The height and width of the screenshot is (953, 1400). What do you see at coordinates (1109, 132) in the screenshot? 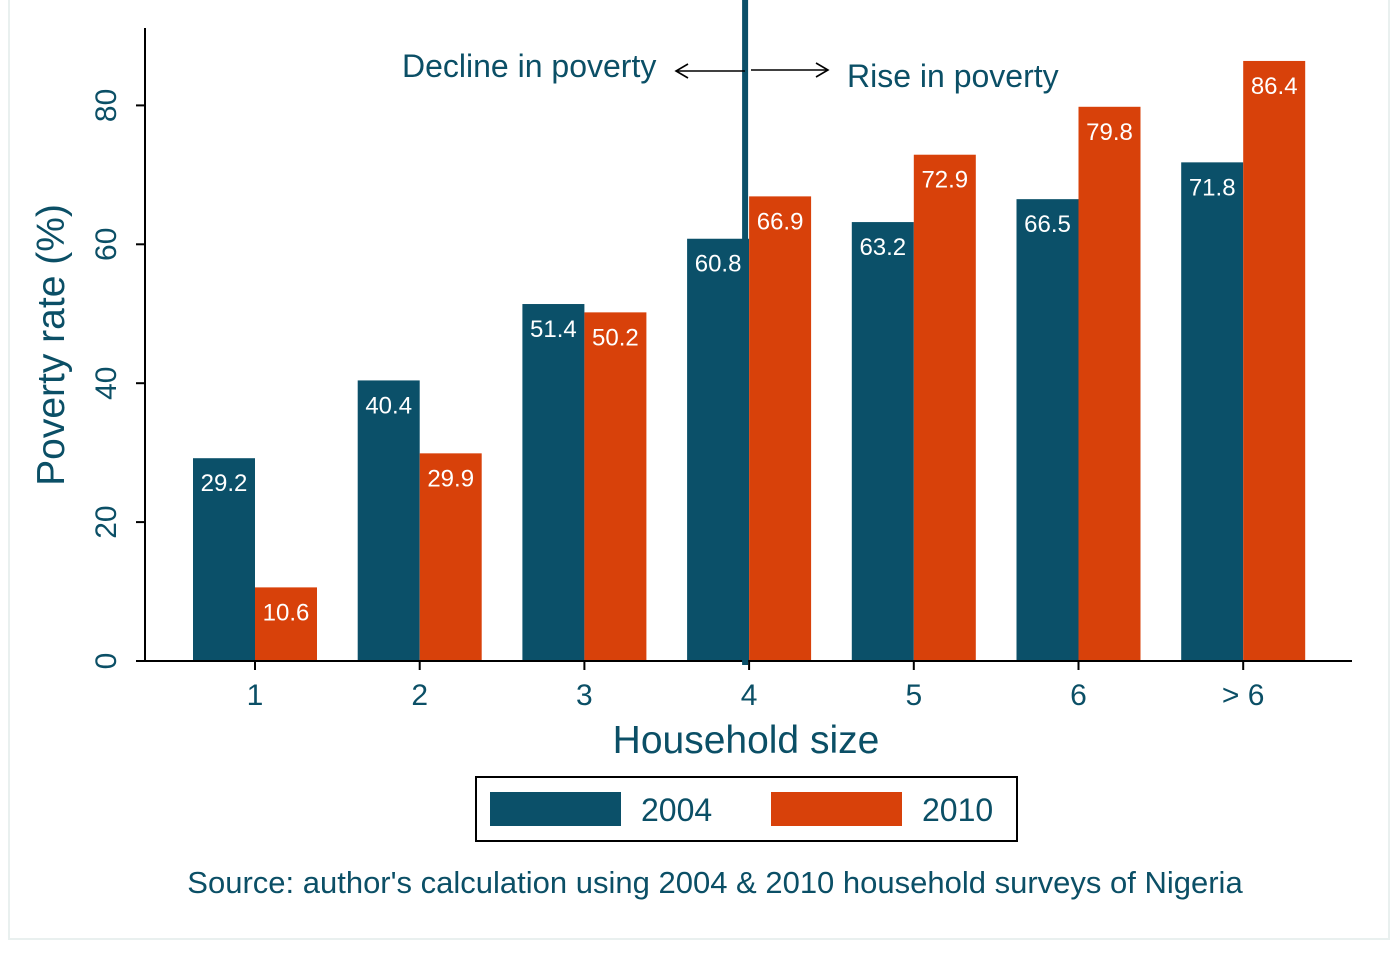
I see `bar-label-2010-6: 79.8` at bounding box center [1109, 132].